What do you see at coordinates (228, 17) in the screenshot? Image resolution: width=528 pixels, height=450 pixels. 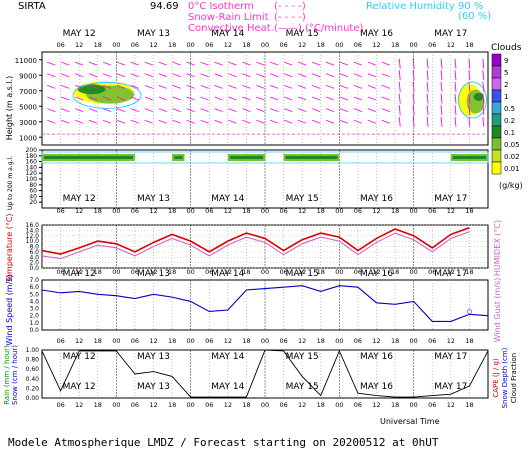 I see `legend-snow-label: Snow-Rain Limit` at bounding box center [228, 17].